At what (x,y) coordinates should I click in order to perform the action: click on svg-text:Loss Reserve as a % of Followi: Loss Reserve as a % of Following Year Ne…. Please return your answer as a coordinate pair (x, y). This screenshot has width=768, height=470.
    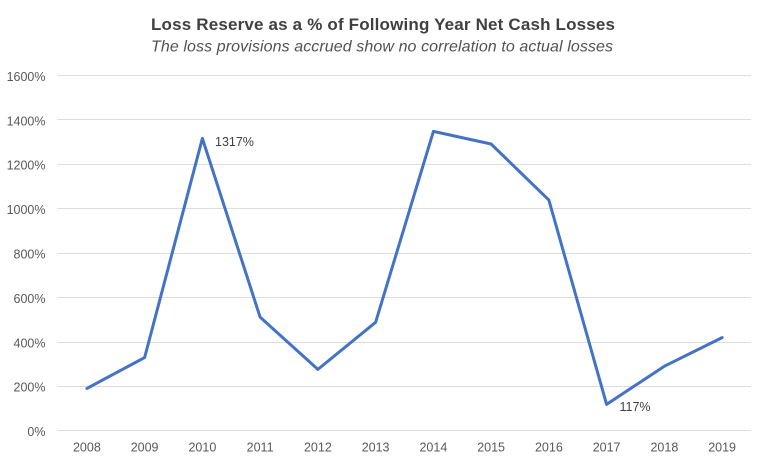
    Looking at the image, I should click on (383, 24).